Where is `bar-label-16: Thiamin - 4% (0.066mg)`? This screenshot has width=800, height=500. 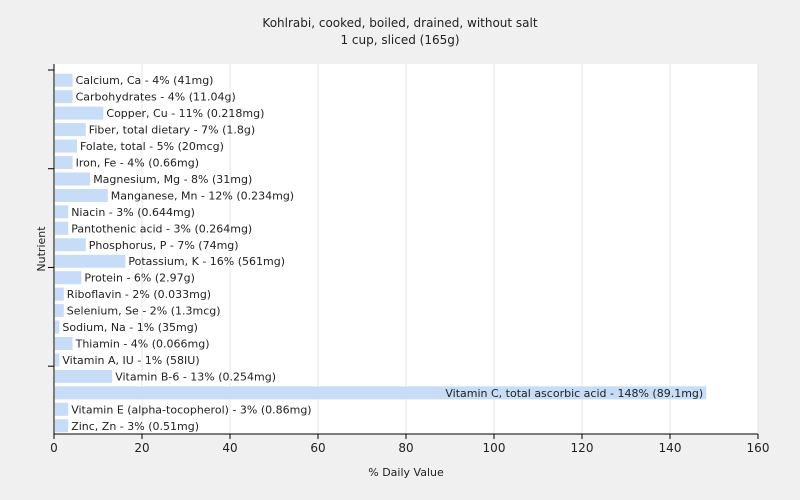
bar-label-16: Thiamin - 4% (0.066mg) is located at coordinates (142, 344).